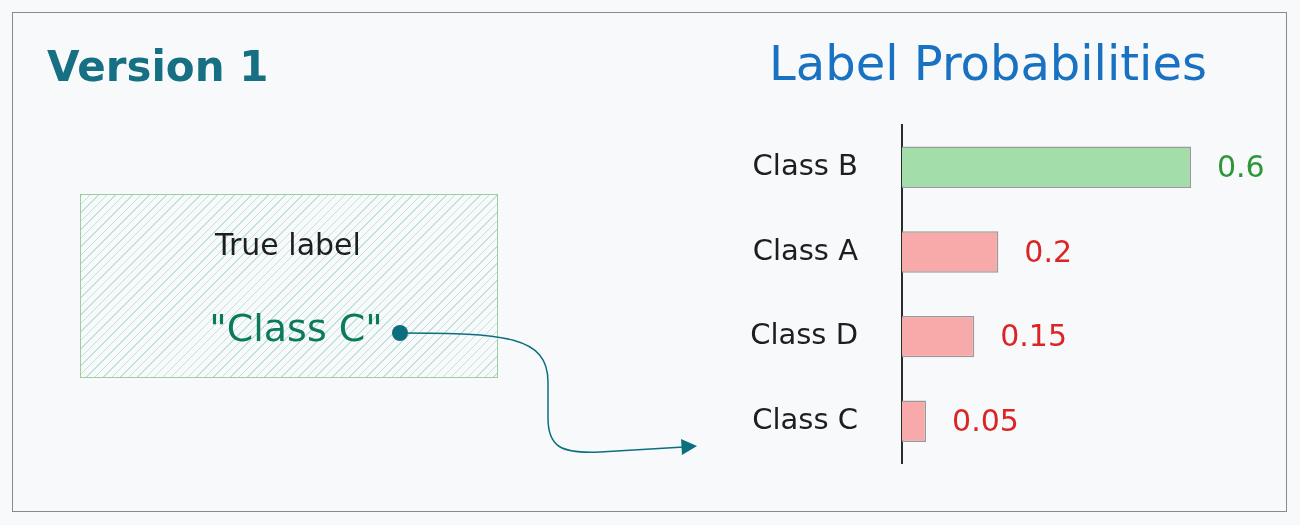 The image size is (1300, 525). I want to click on chart-title: Label Probabilities, so click(988, 63).